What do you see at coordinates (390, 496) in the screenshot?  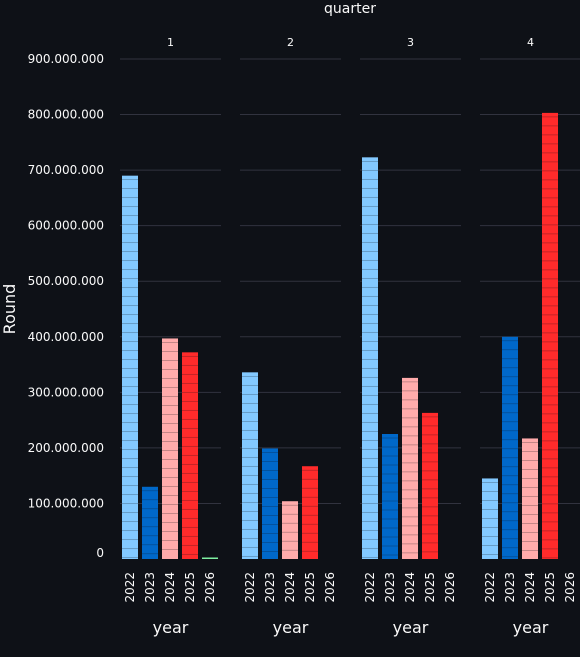 I see `bar-3-2023` at bounding box center [390, 496].